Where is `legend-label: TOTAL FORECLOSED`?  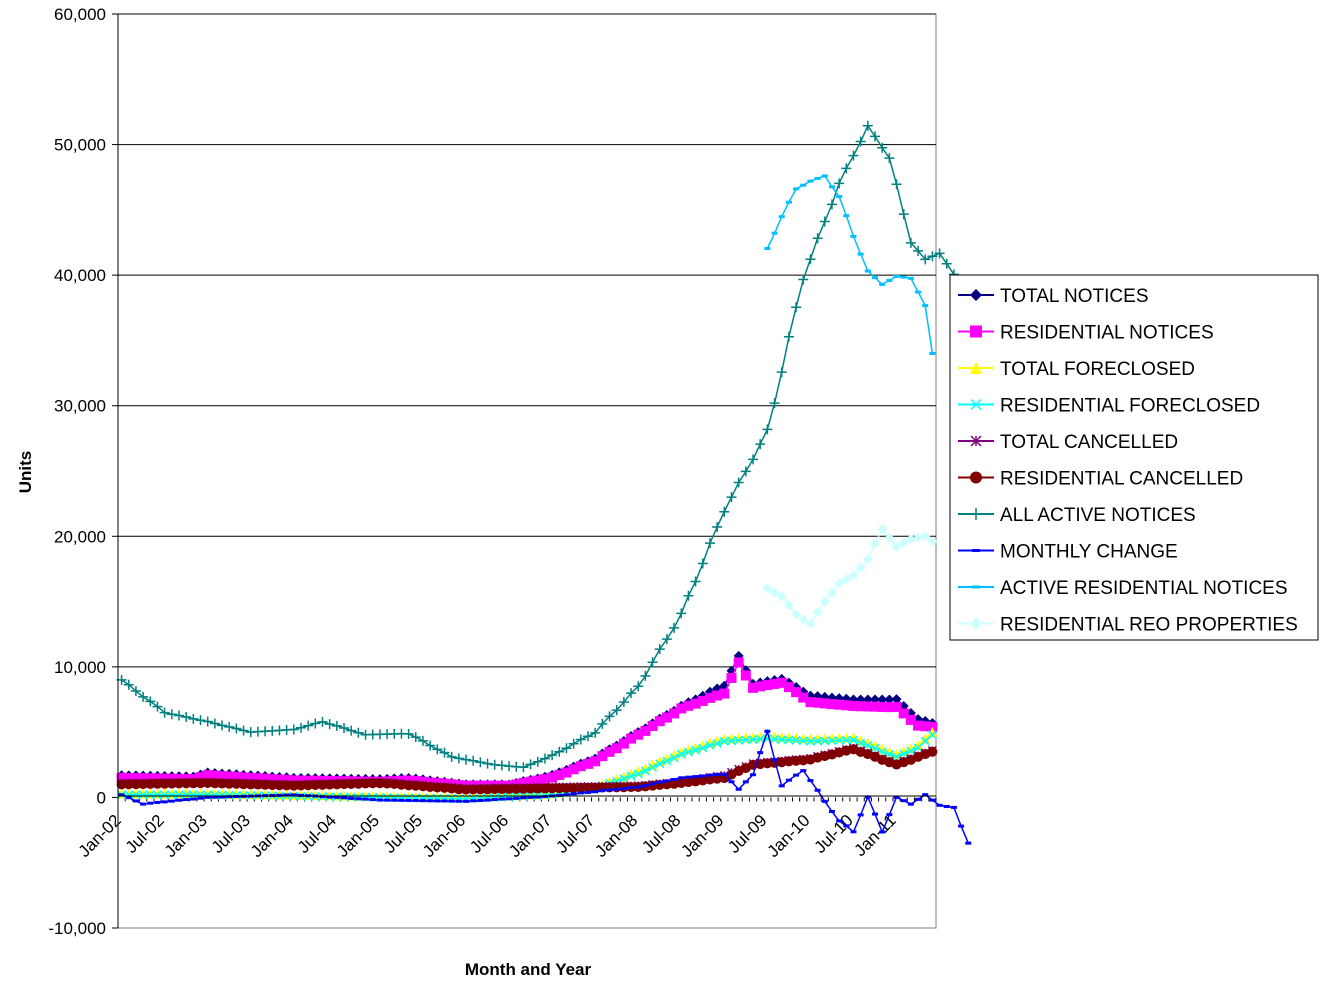
legend-label: TOTAL FORECLOSED is located at coordinates (1097, 369).